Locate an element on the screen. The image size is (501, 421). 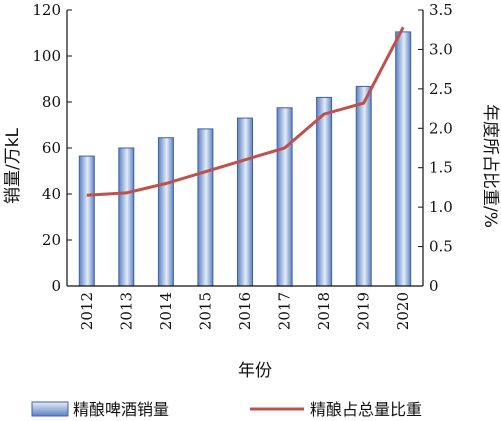
bar-2016 is located at coordinates (245, 202).